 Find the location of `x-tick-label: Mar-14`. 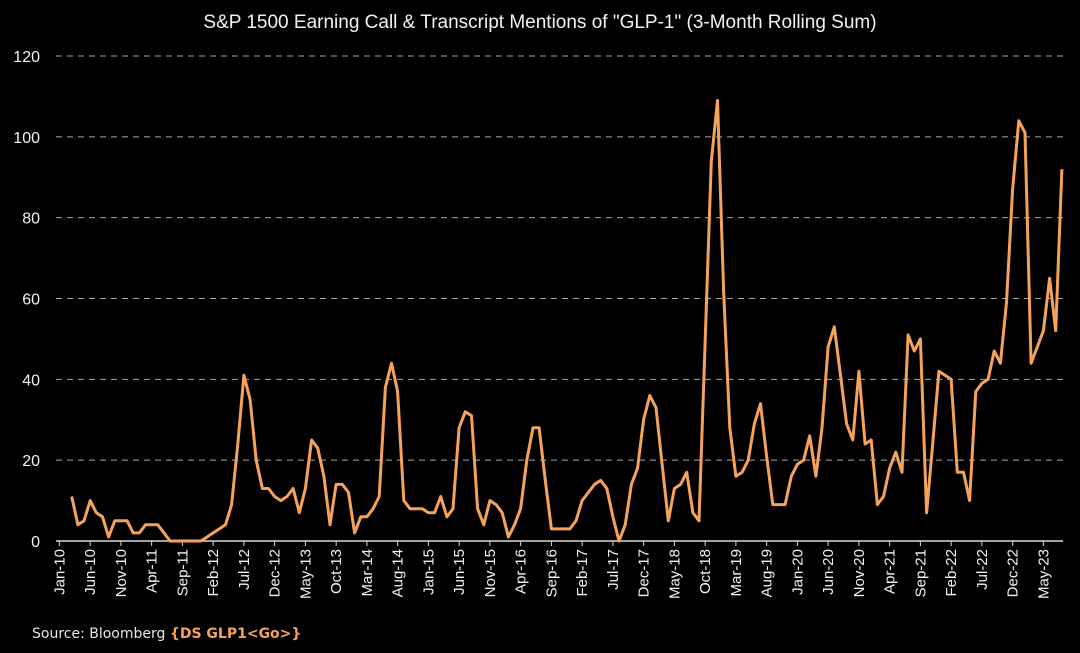

x-tick-label: Mar-14 is located at coordinates (367, 573).